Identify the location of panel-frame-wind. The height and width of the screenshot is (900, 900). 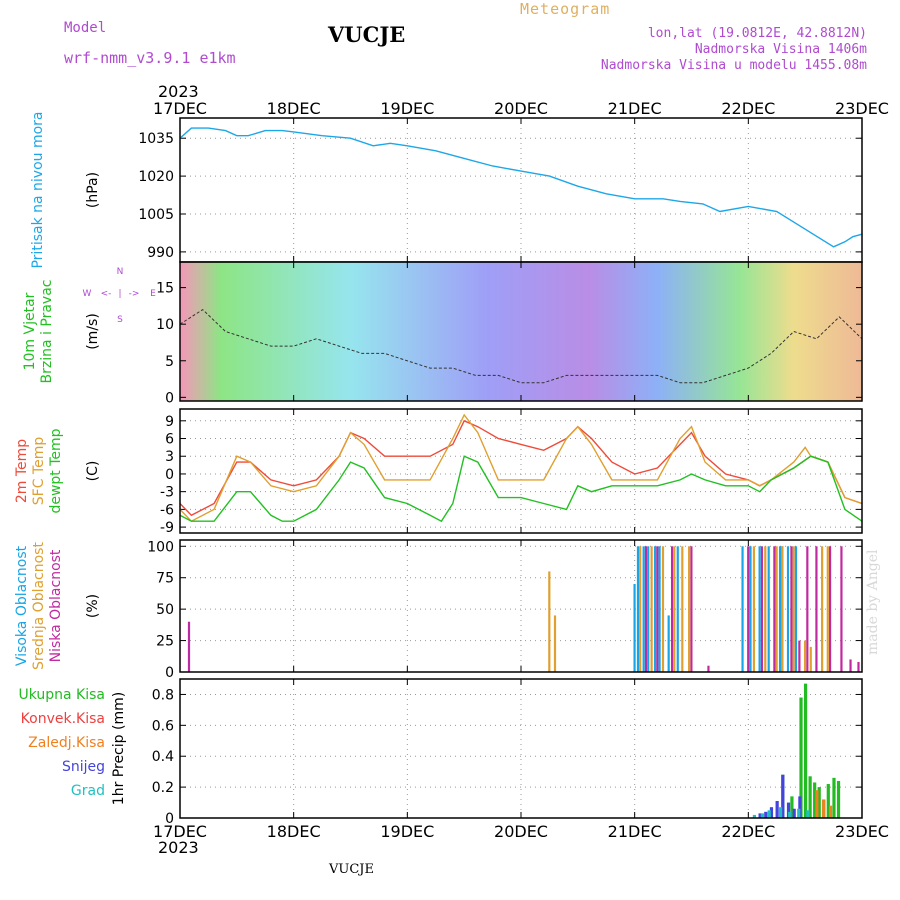
(521, 331).